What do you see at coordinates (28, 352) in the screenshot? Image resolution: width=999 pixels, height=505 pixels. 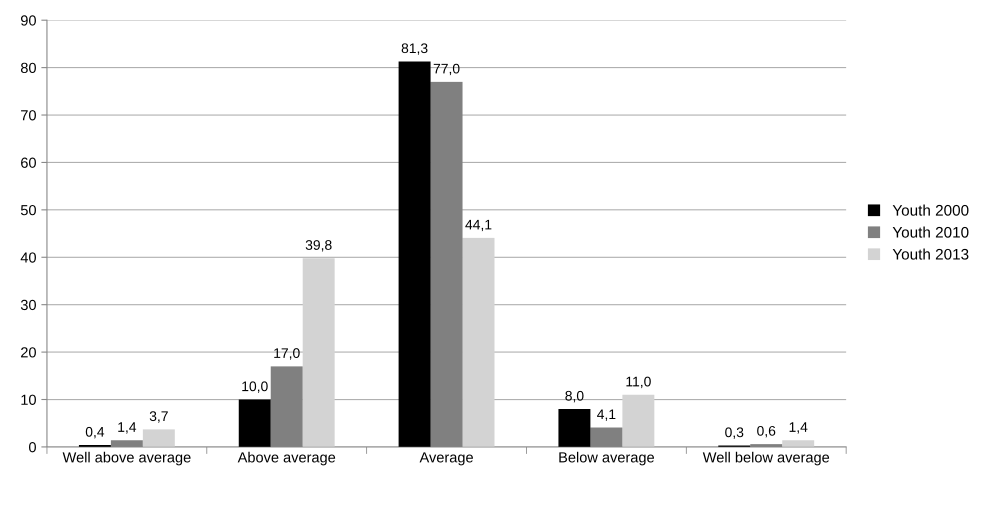 I see `y-tick-label: 20` at bounding box center [28, 352].